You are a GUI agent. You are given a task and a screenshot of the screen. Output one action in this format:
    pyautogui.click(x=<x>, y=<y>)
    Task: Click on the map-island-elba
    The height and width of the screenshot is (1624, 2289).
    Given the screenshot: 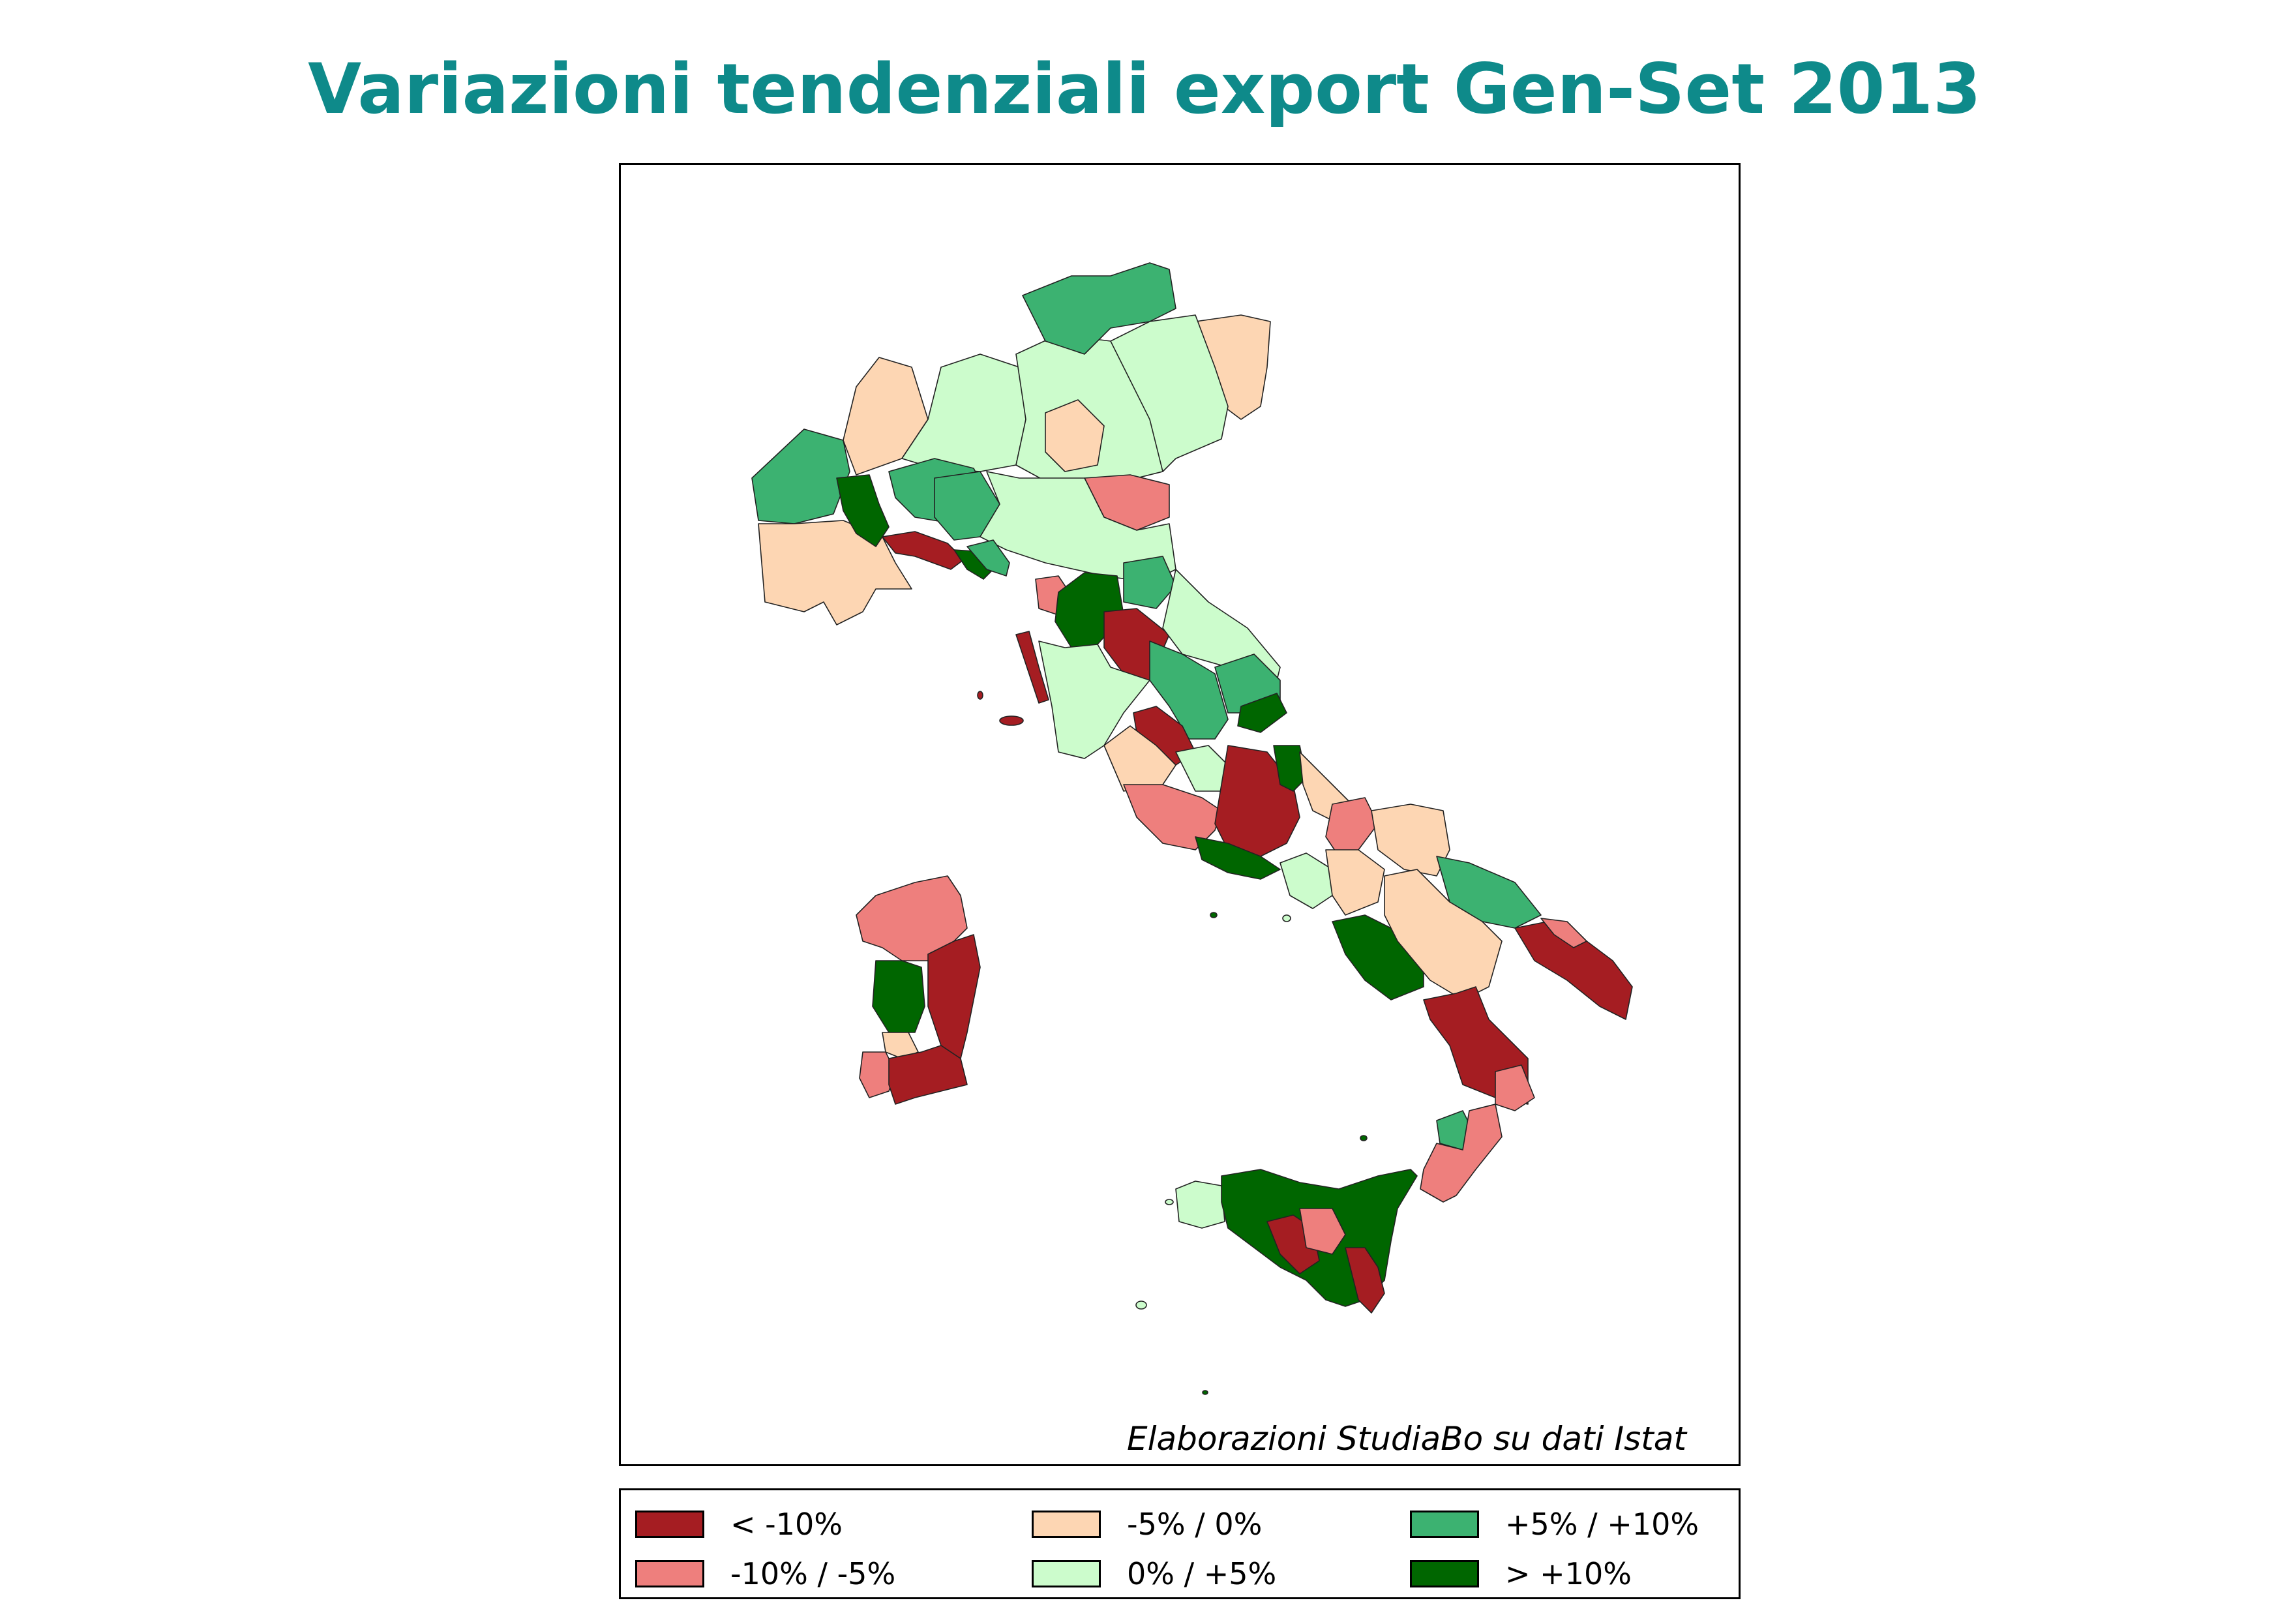 What is the action you would take?
    pyautogui.click(x=1011, y=720)
    